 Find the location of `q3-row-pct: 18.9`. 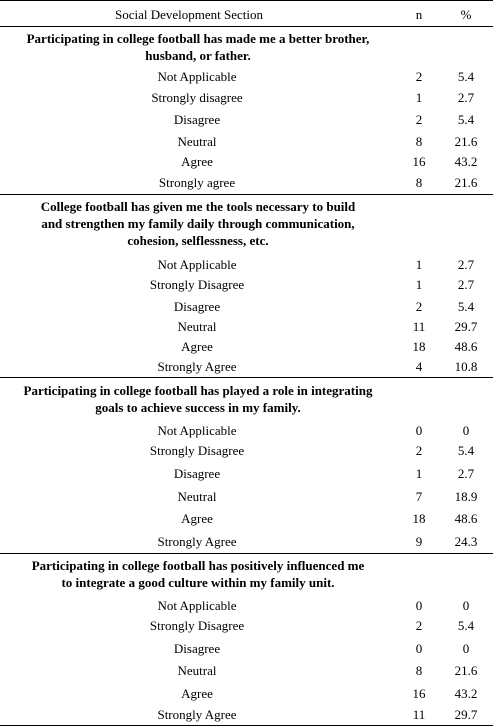

q3-row-pct: 18.9 is located at coordinates (466, 496).